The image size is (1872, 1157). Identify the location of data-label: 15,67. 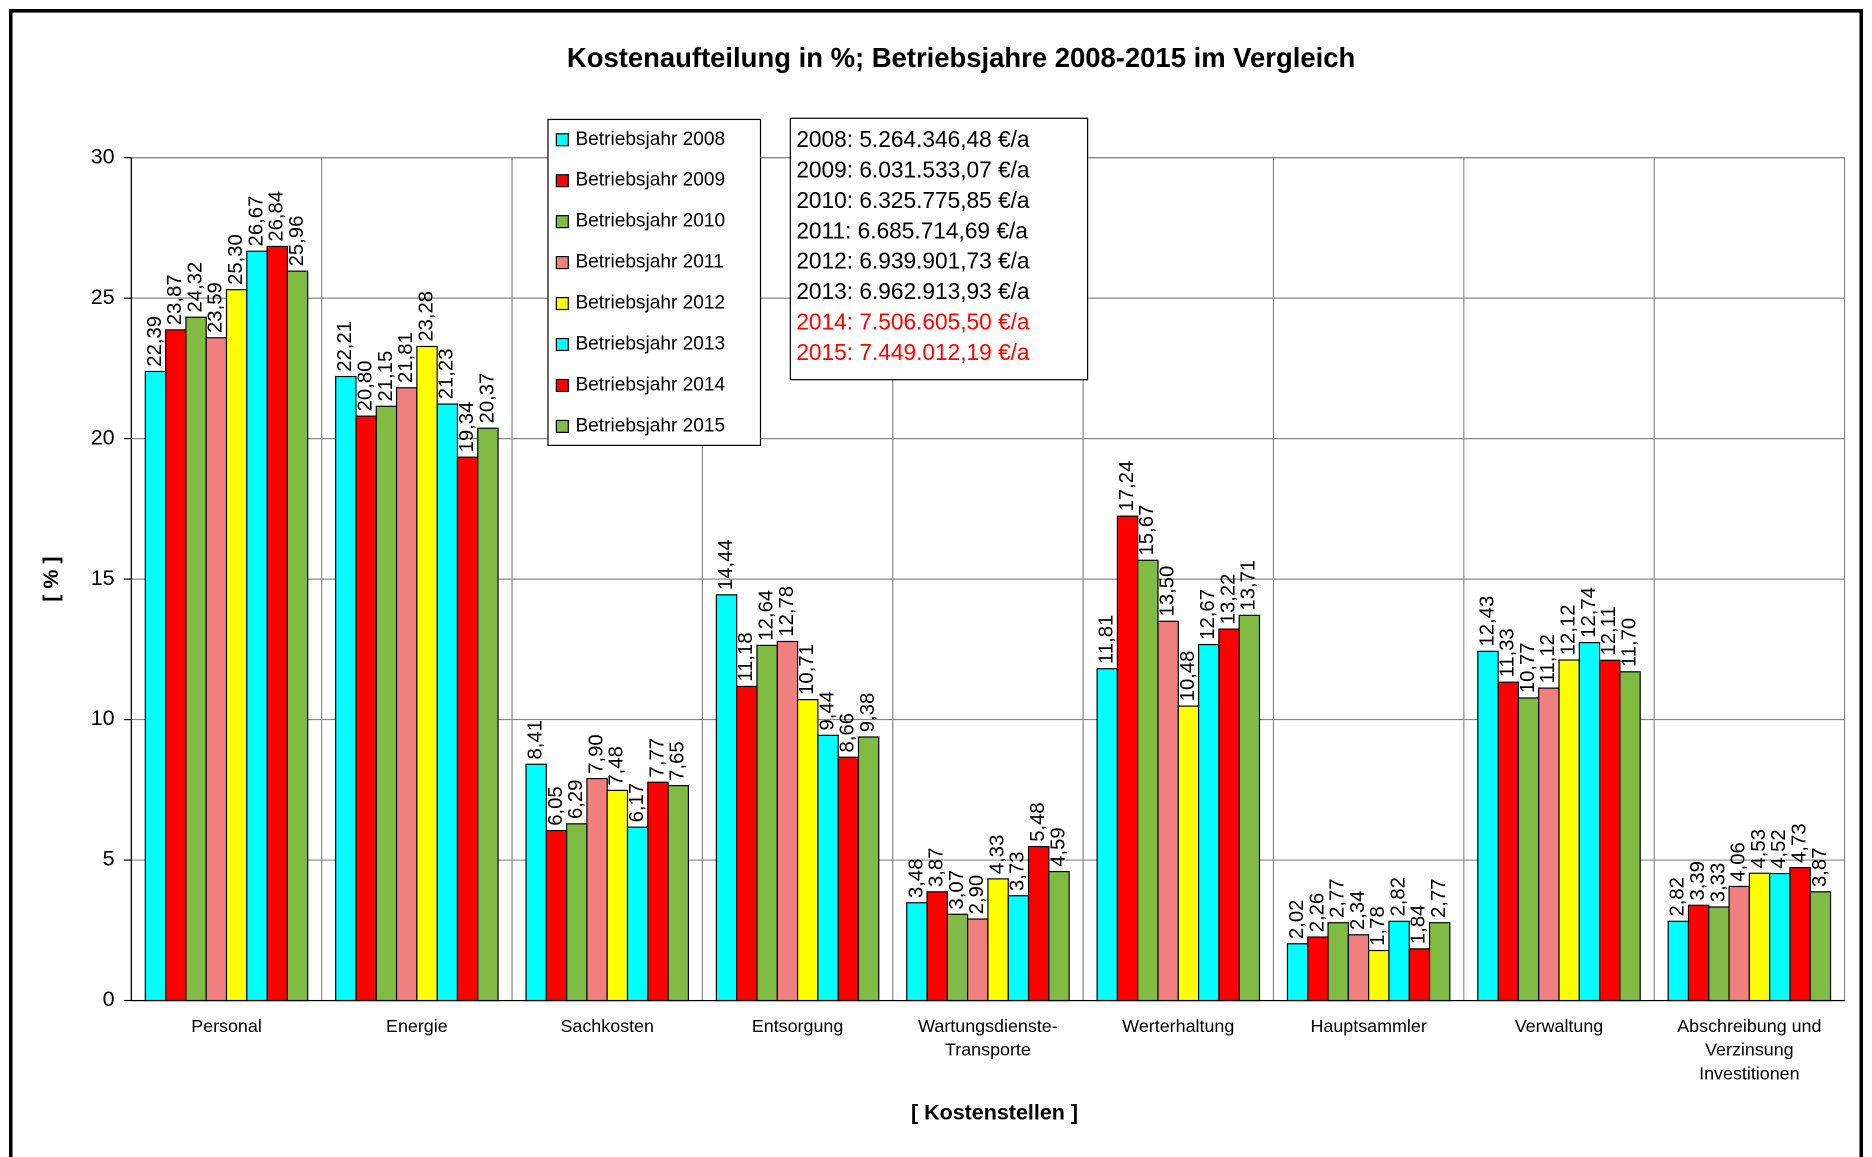
(1147, 530).